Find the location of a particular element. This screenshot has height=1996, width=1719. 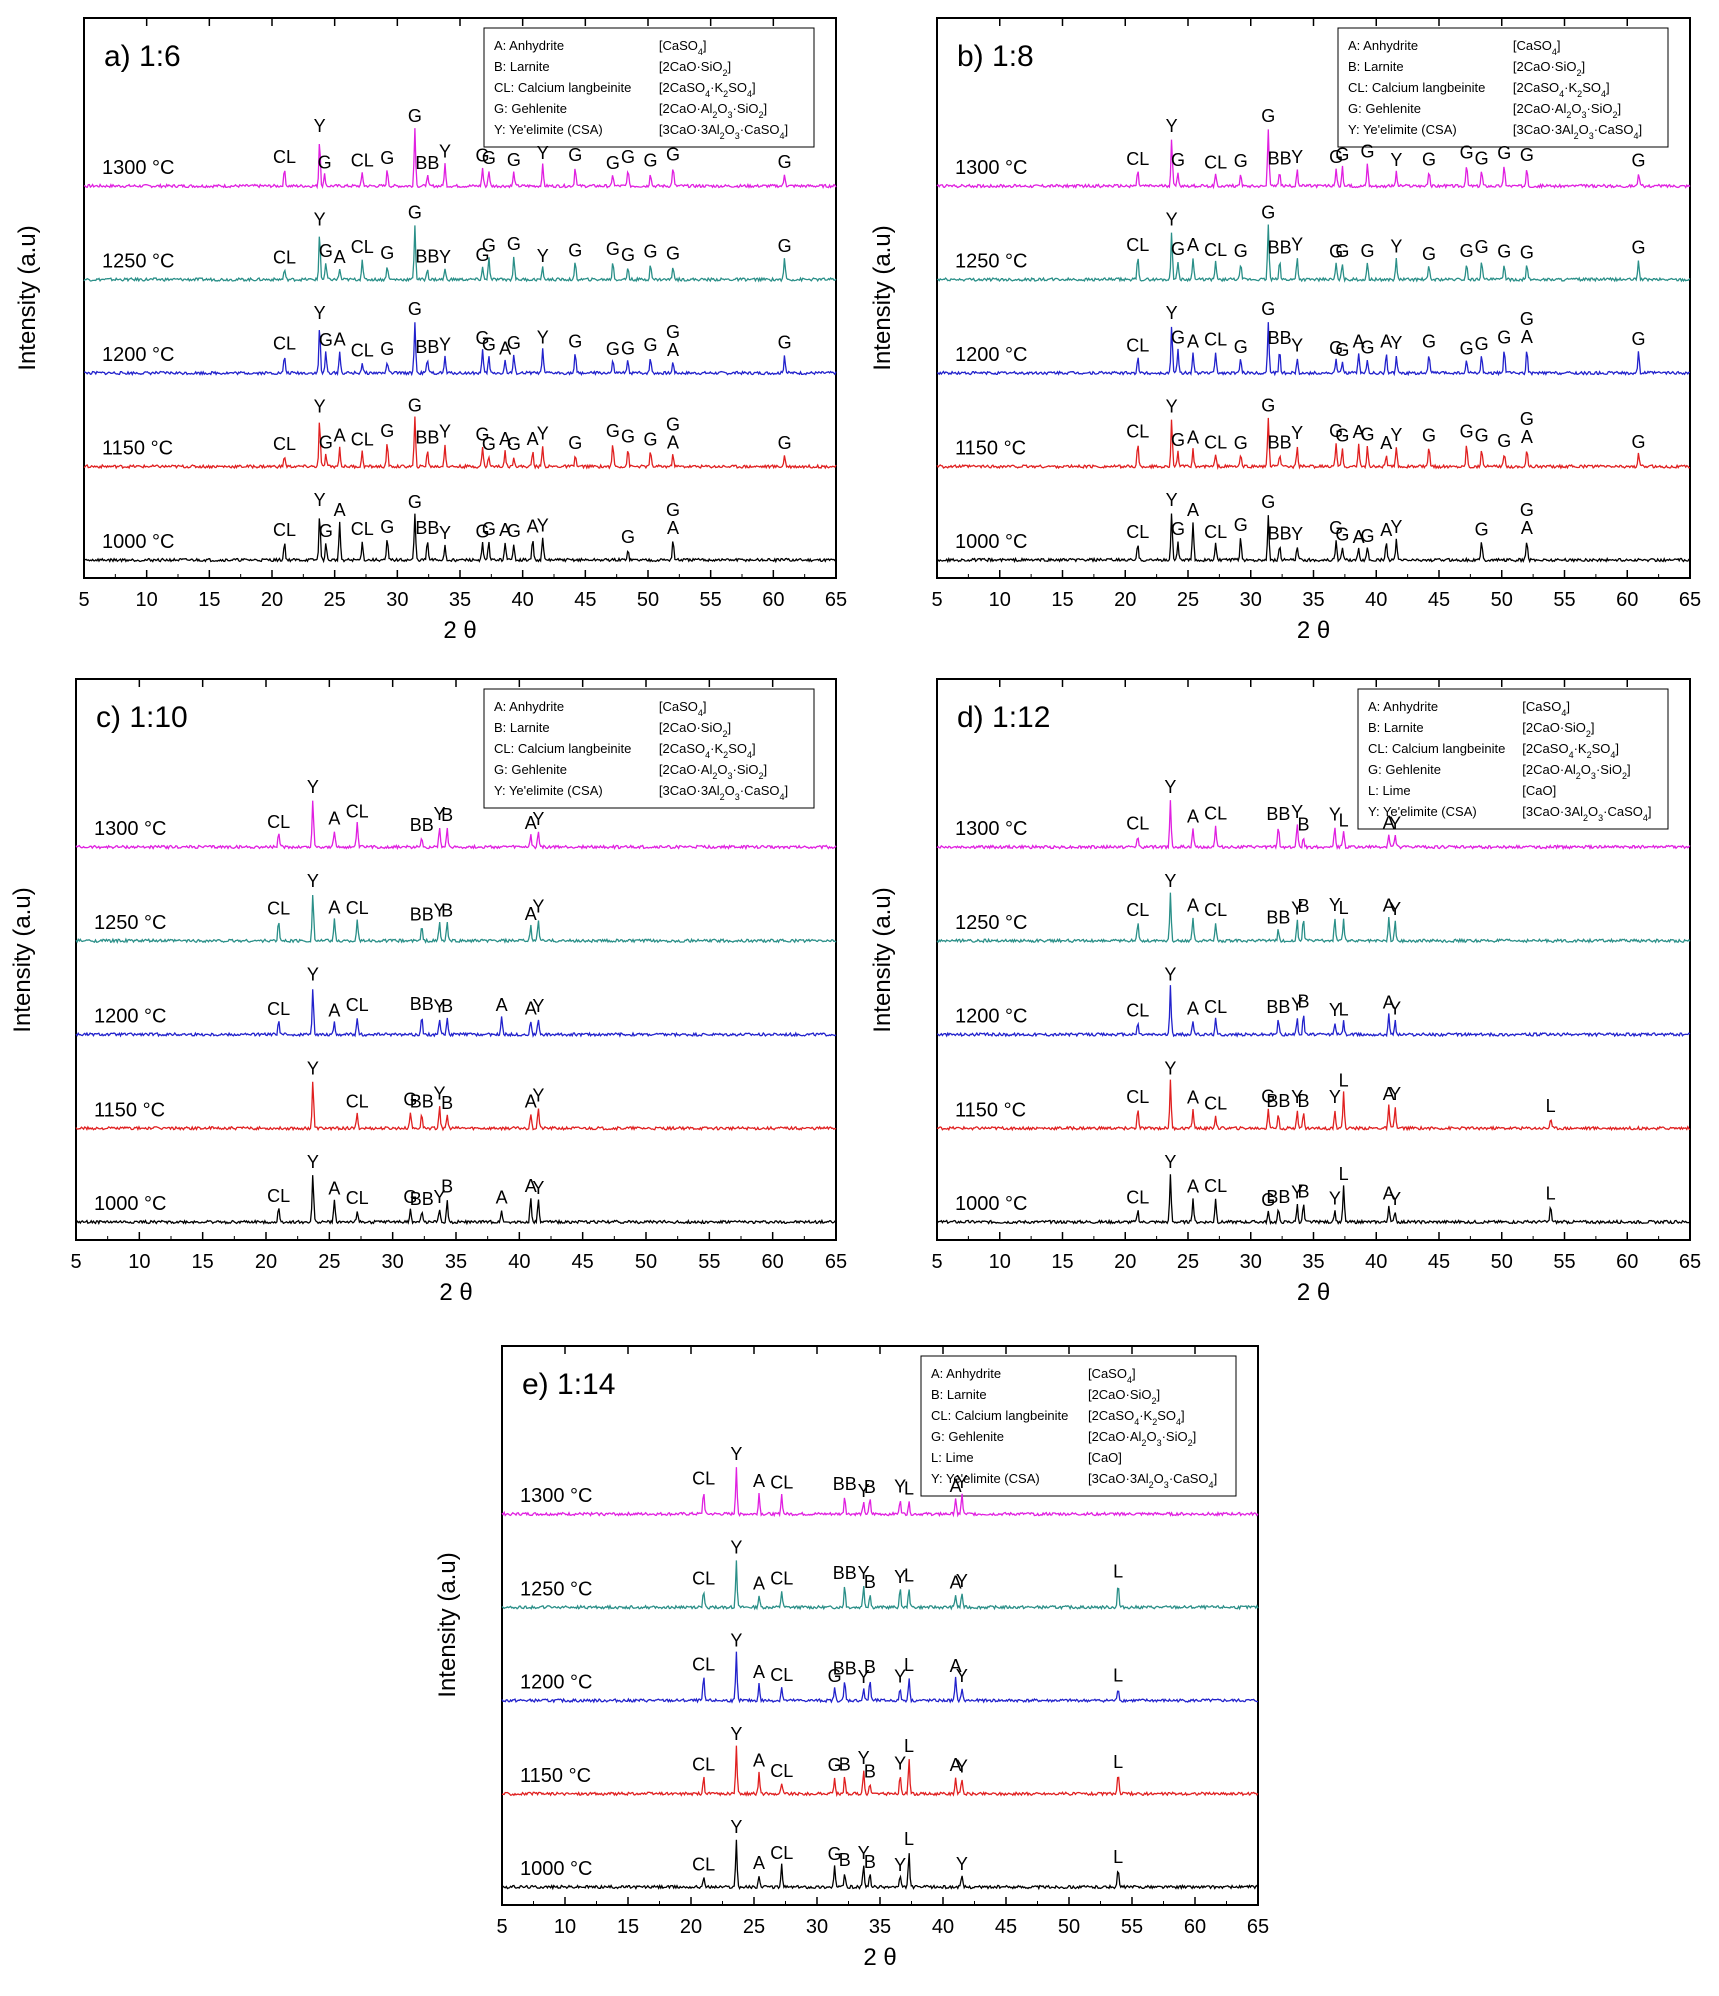

x-tick-label: 65 is located at coordinates (836, 1262).